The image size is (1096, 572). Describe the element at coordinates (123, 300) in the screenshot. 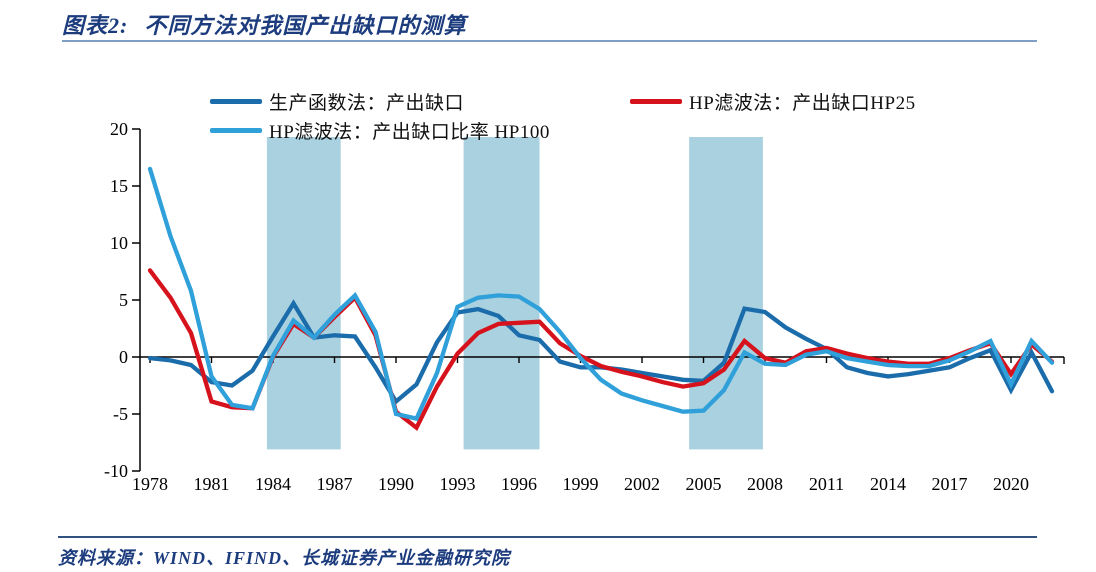

I see `y-tick-label: 5` at that location.